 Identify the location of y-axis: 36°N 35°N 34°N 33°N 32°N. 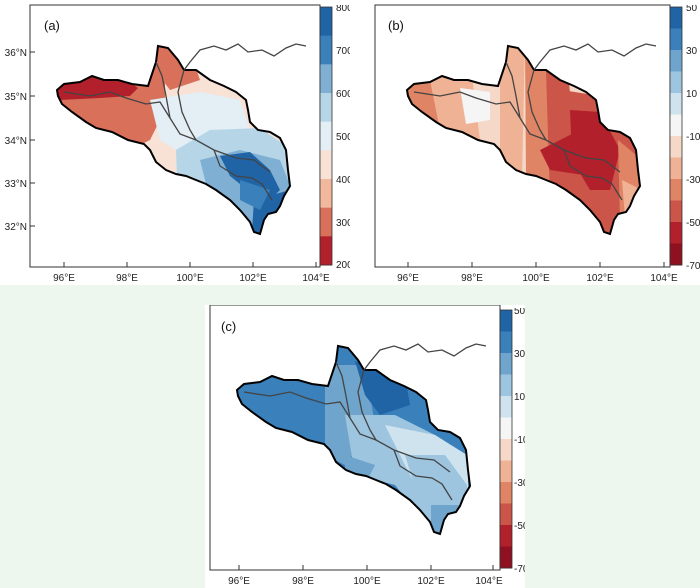
(20, 140).